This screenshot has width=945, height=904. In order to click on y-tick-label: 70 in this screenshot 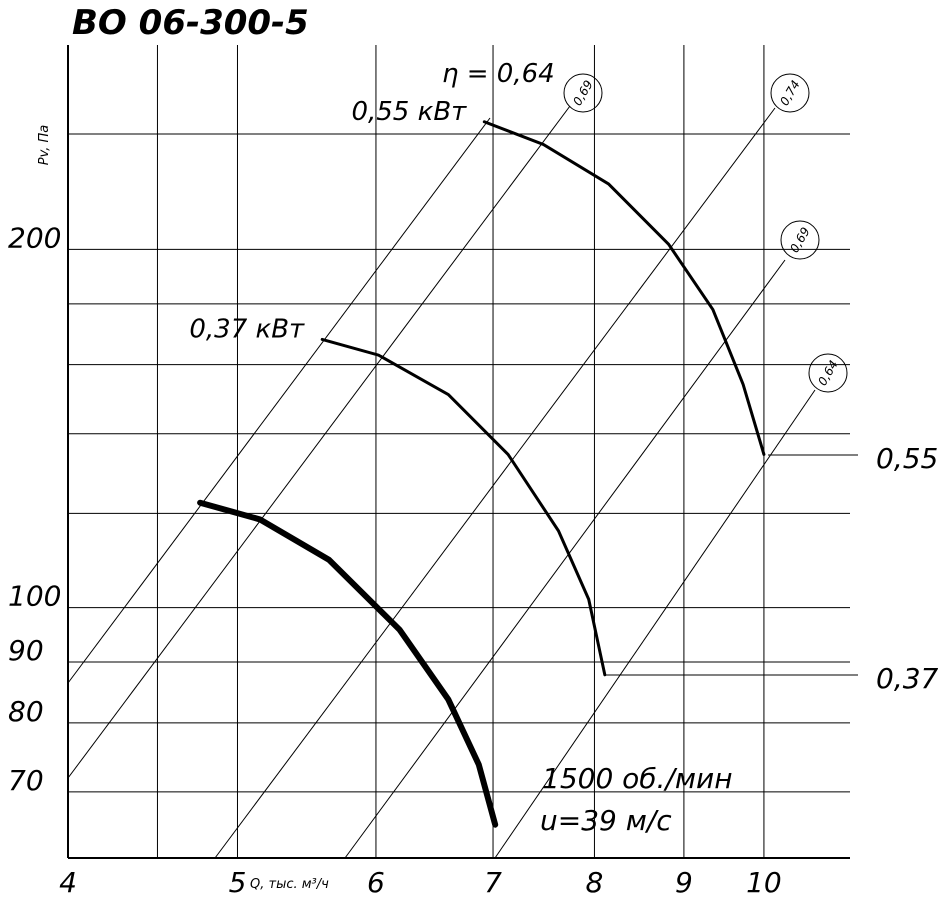, I will do `click(26, 780)`.